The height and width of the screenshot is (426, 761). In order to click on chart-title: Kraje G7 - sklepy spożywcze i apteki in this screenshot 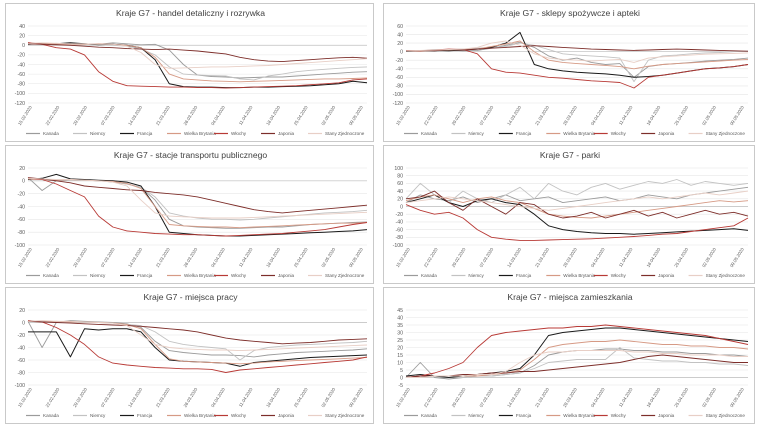, I will do `click(570, 13)`.